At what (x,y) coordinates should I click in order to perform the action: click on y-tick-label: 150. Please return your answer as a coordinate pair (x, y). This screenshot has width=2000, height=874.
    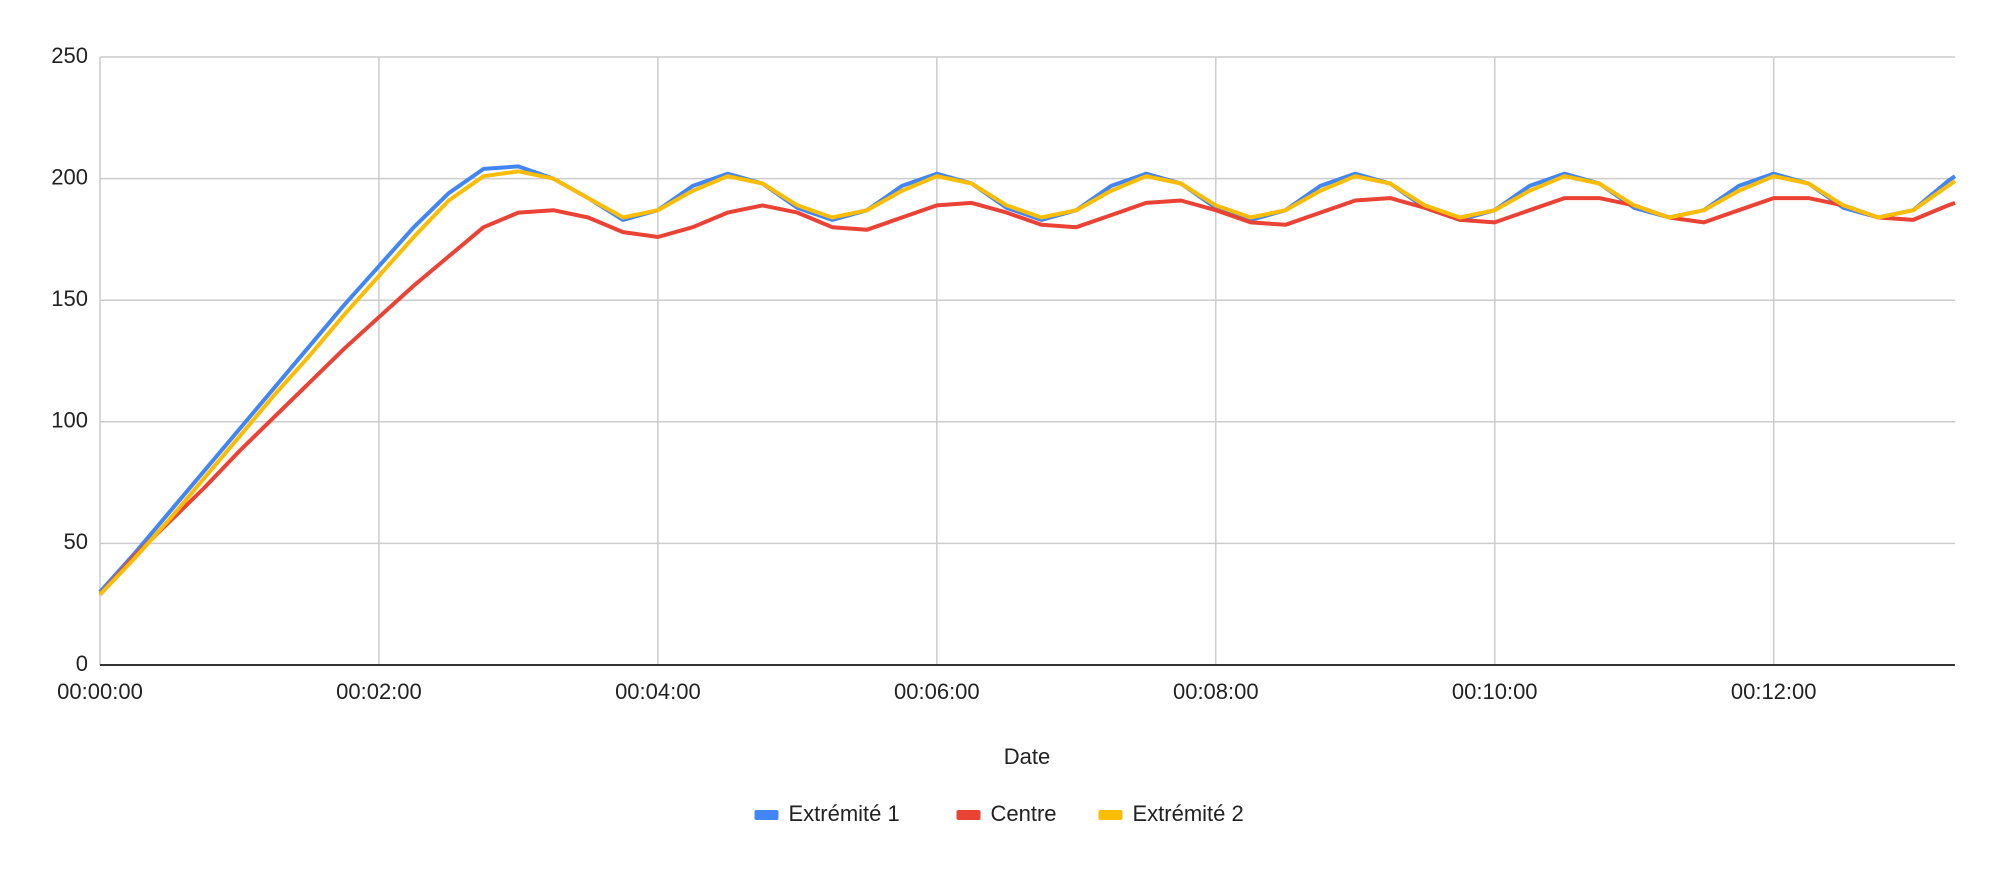
    Looking at the image, I should click on (69, 298).